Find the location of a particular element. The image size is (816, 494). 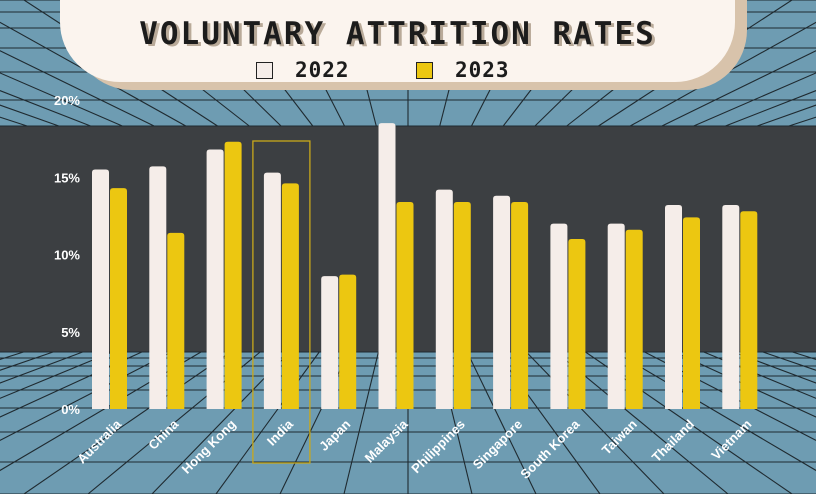

bar-2023-singapore is located at coordinates (520, 305).